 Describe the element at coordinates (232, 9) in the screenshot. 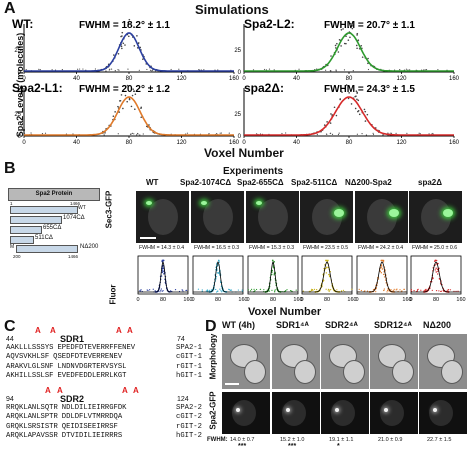

I see `panel-a-title: Simulations` at that location.